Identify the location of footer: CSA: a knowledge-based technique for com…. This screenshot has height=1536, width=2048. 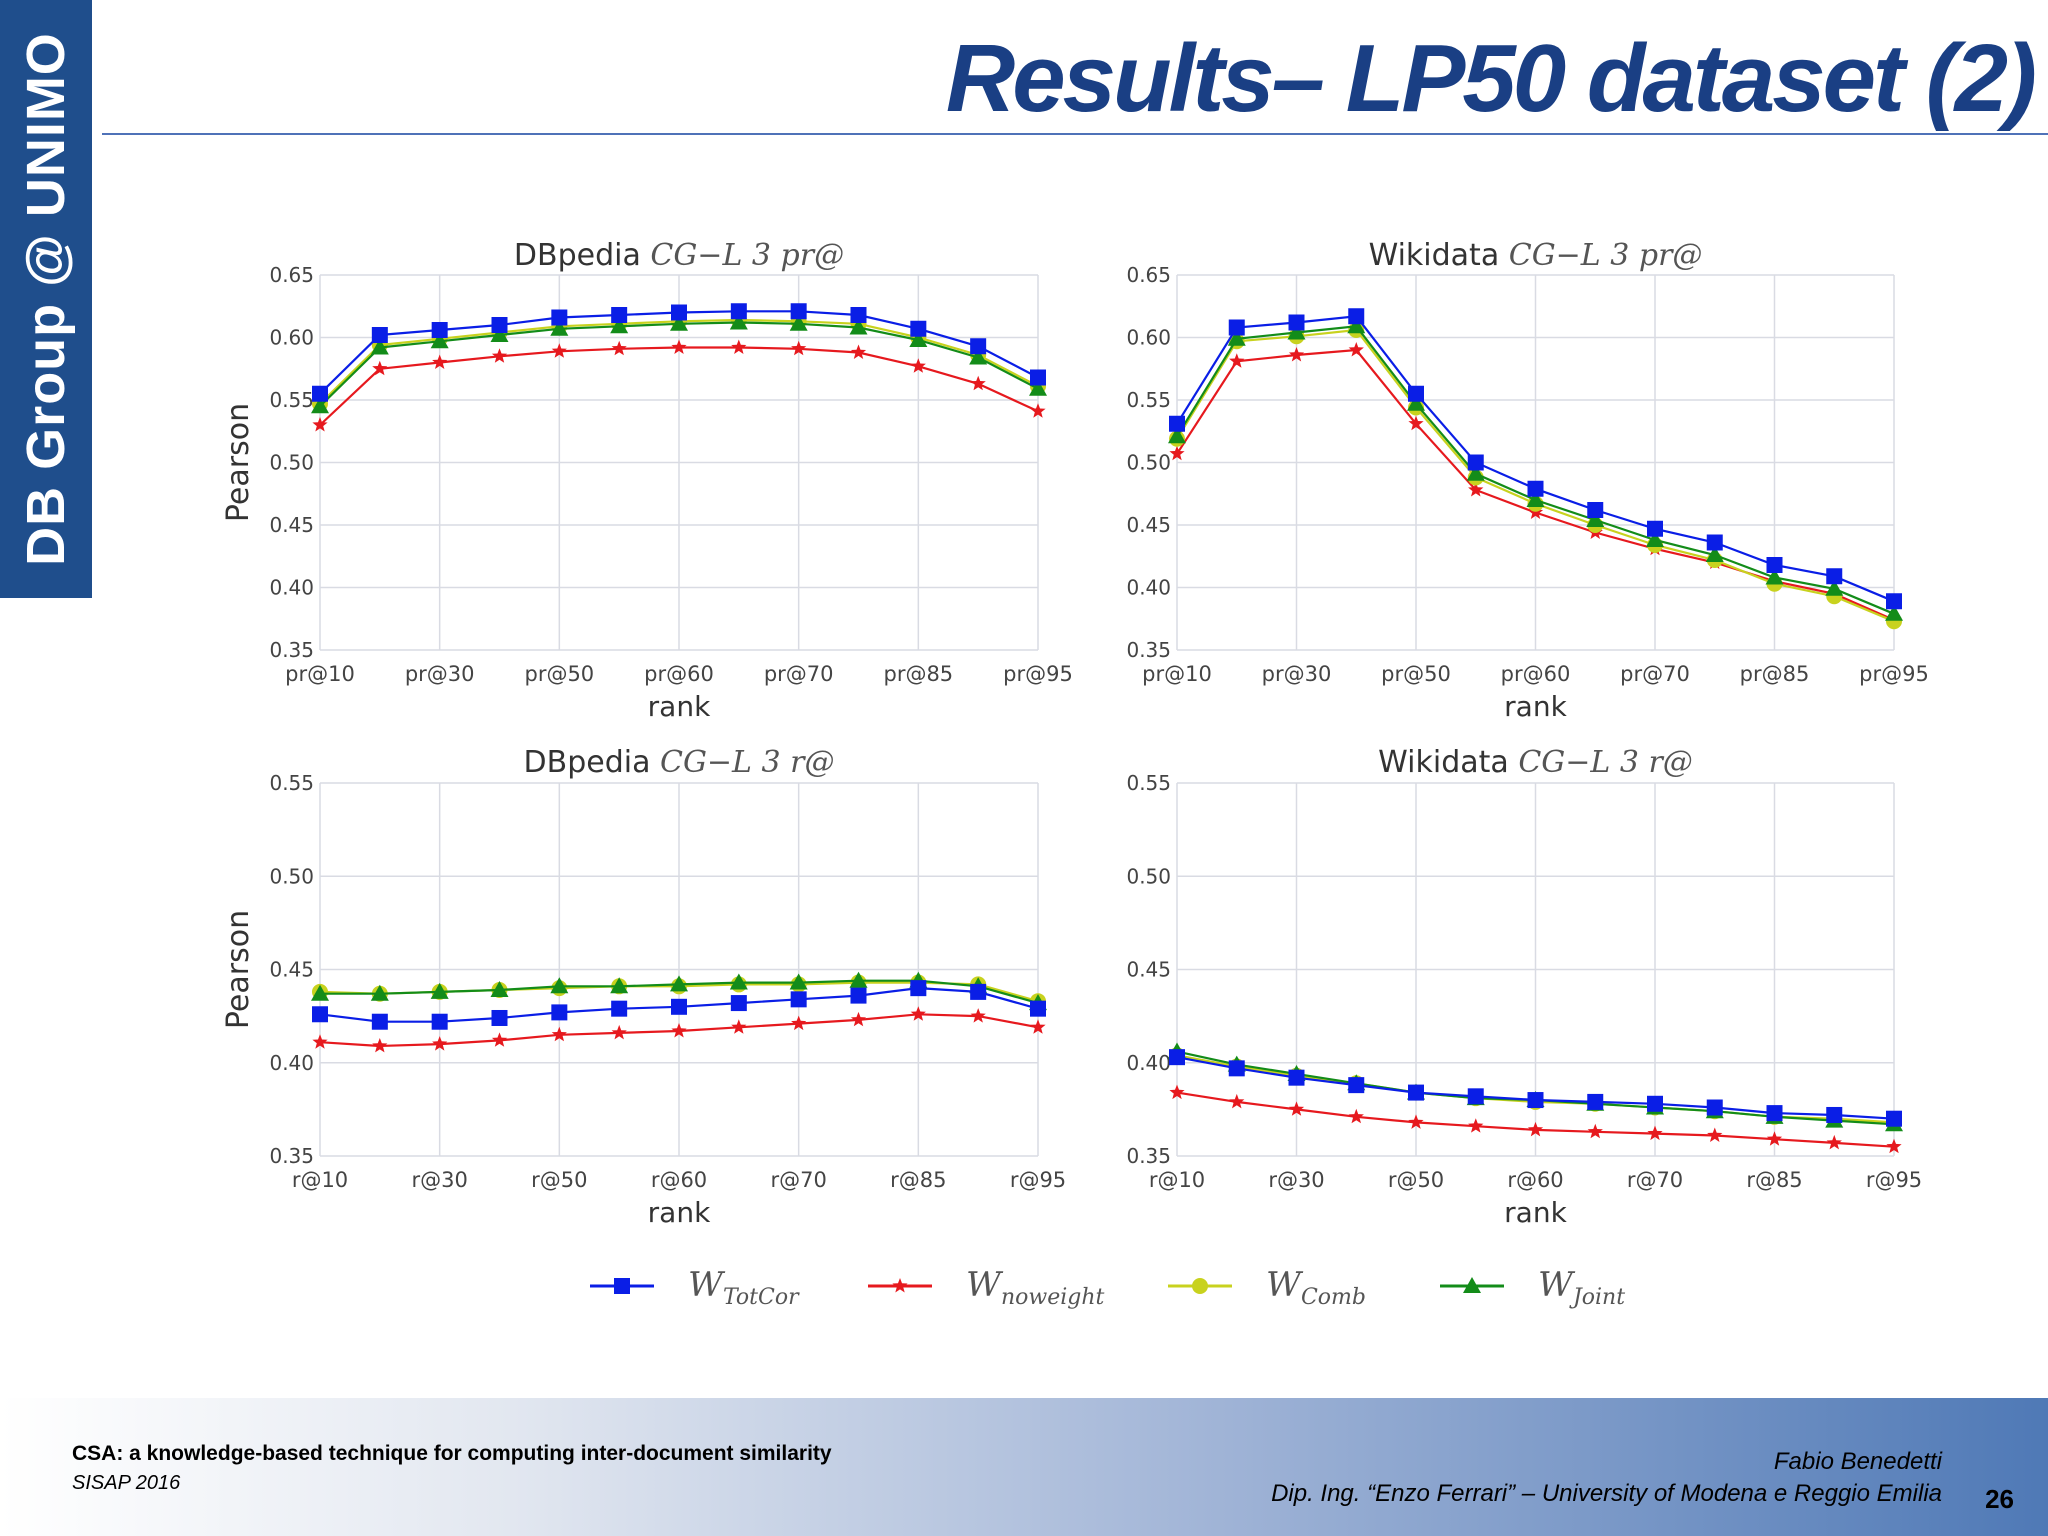
(1024, 1467).